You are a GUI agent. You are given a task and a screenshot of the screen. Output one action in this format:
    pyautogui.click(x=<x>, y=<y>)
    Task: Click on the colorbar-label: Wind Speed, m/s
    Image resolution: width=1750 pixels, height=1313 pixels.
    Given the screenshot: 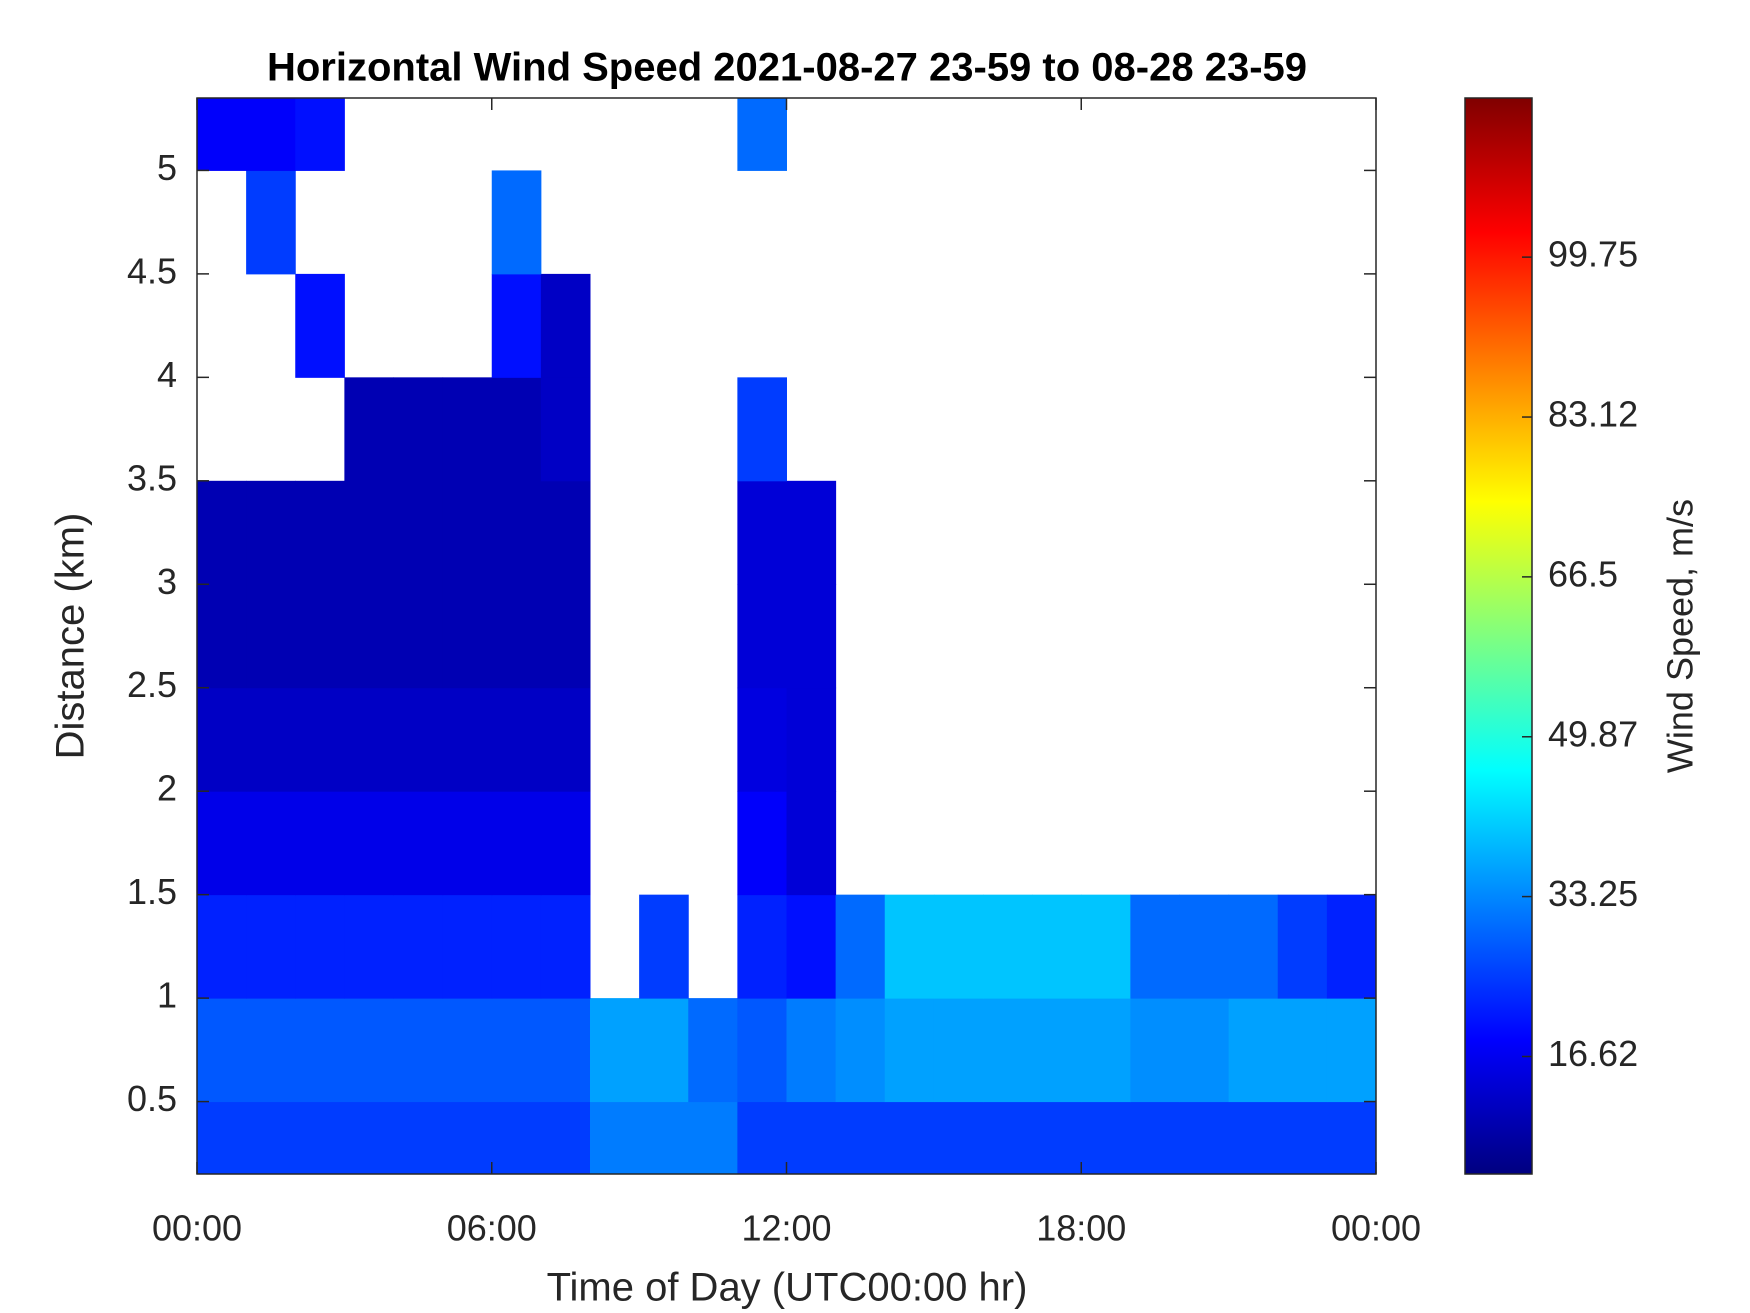 What is the action you would take?
    pyautogui.click(x=1680, y=636)
    